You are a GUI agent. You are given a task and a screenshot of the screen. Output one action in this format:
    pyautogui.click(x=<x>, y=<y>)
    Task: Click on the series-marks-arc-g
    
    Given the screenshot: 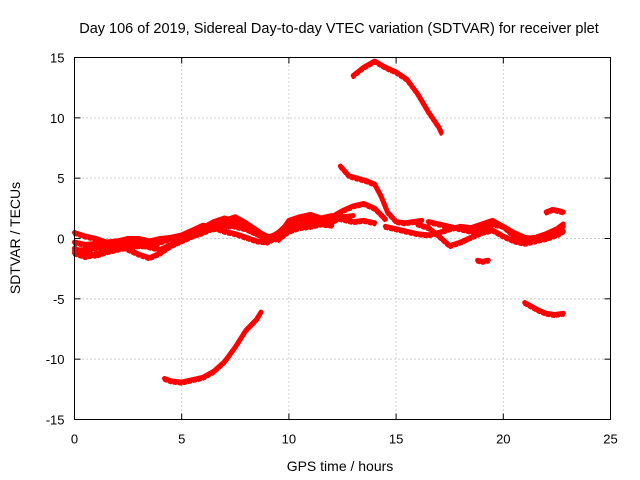 What is the action you would take?
    pyautogui.click(x=397, y=98)
    